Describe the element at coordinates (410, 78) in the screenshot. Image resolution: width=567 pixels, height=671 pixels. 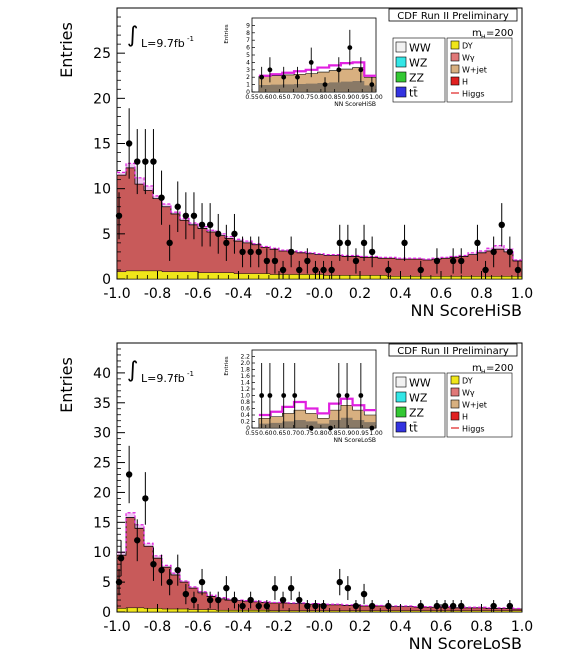
I see `legend-entry: ZZ` at that location.